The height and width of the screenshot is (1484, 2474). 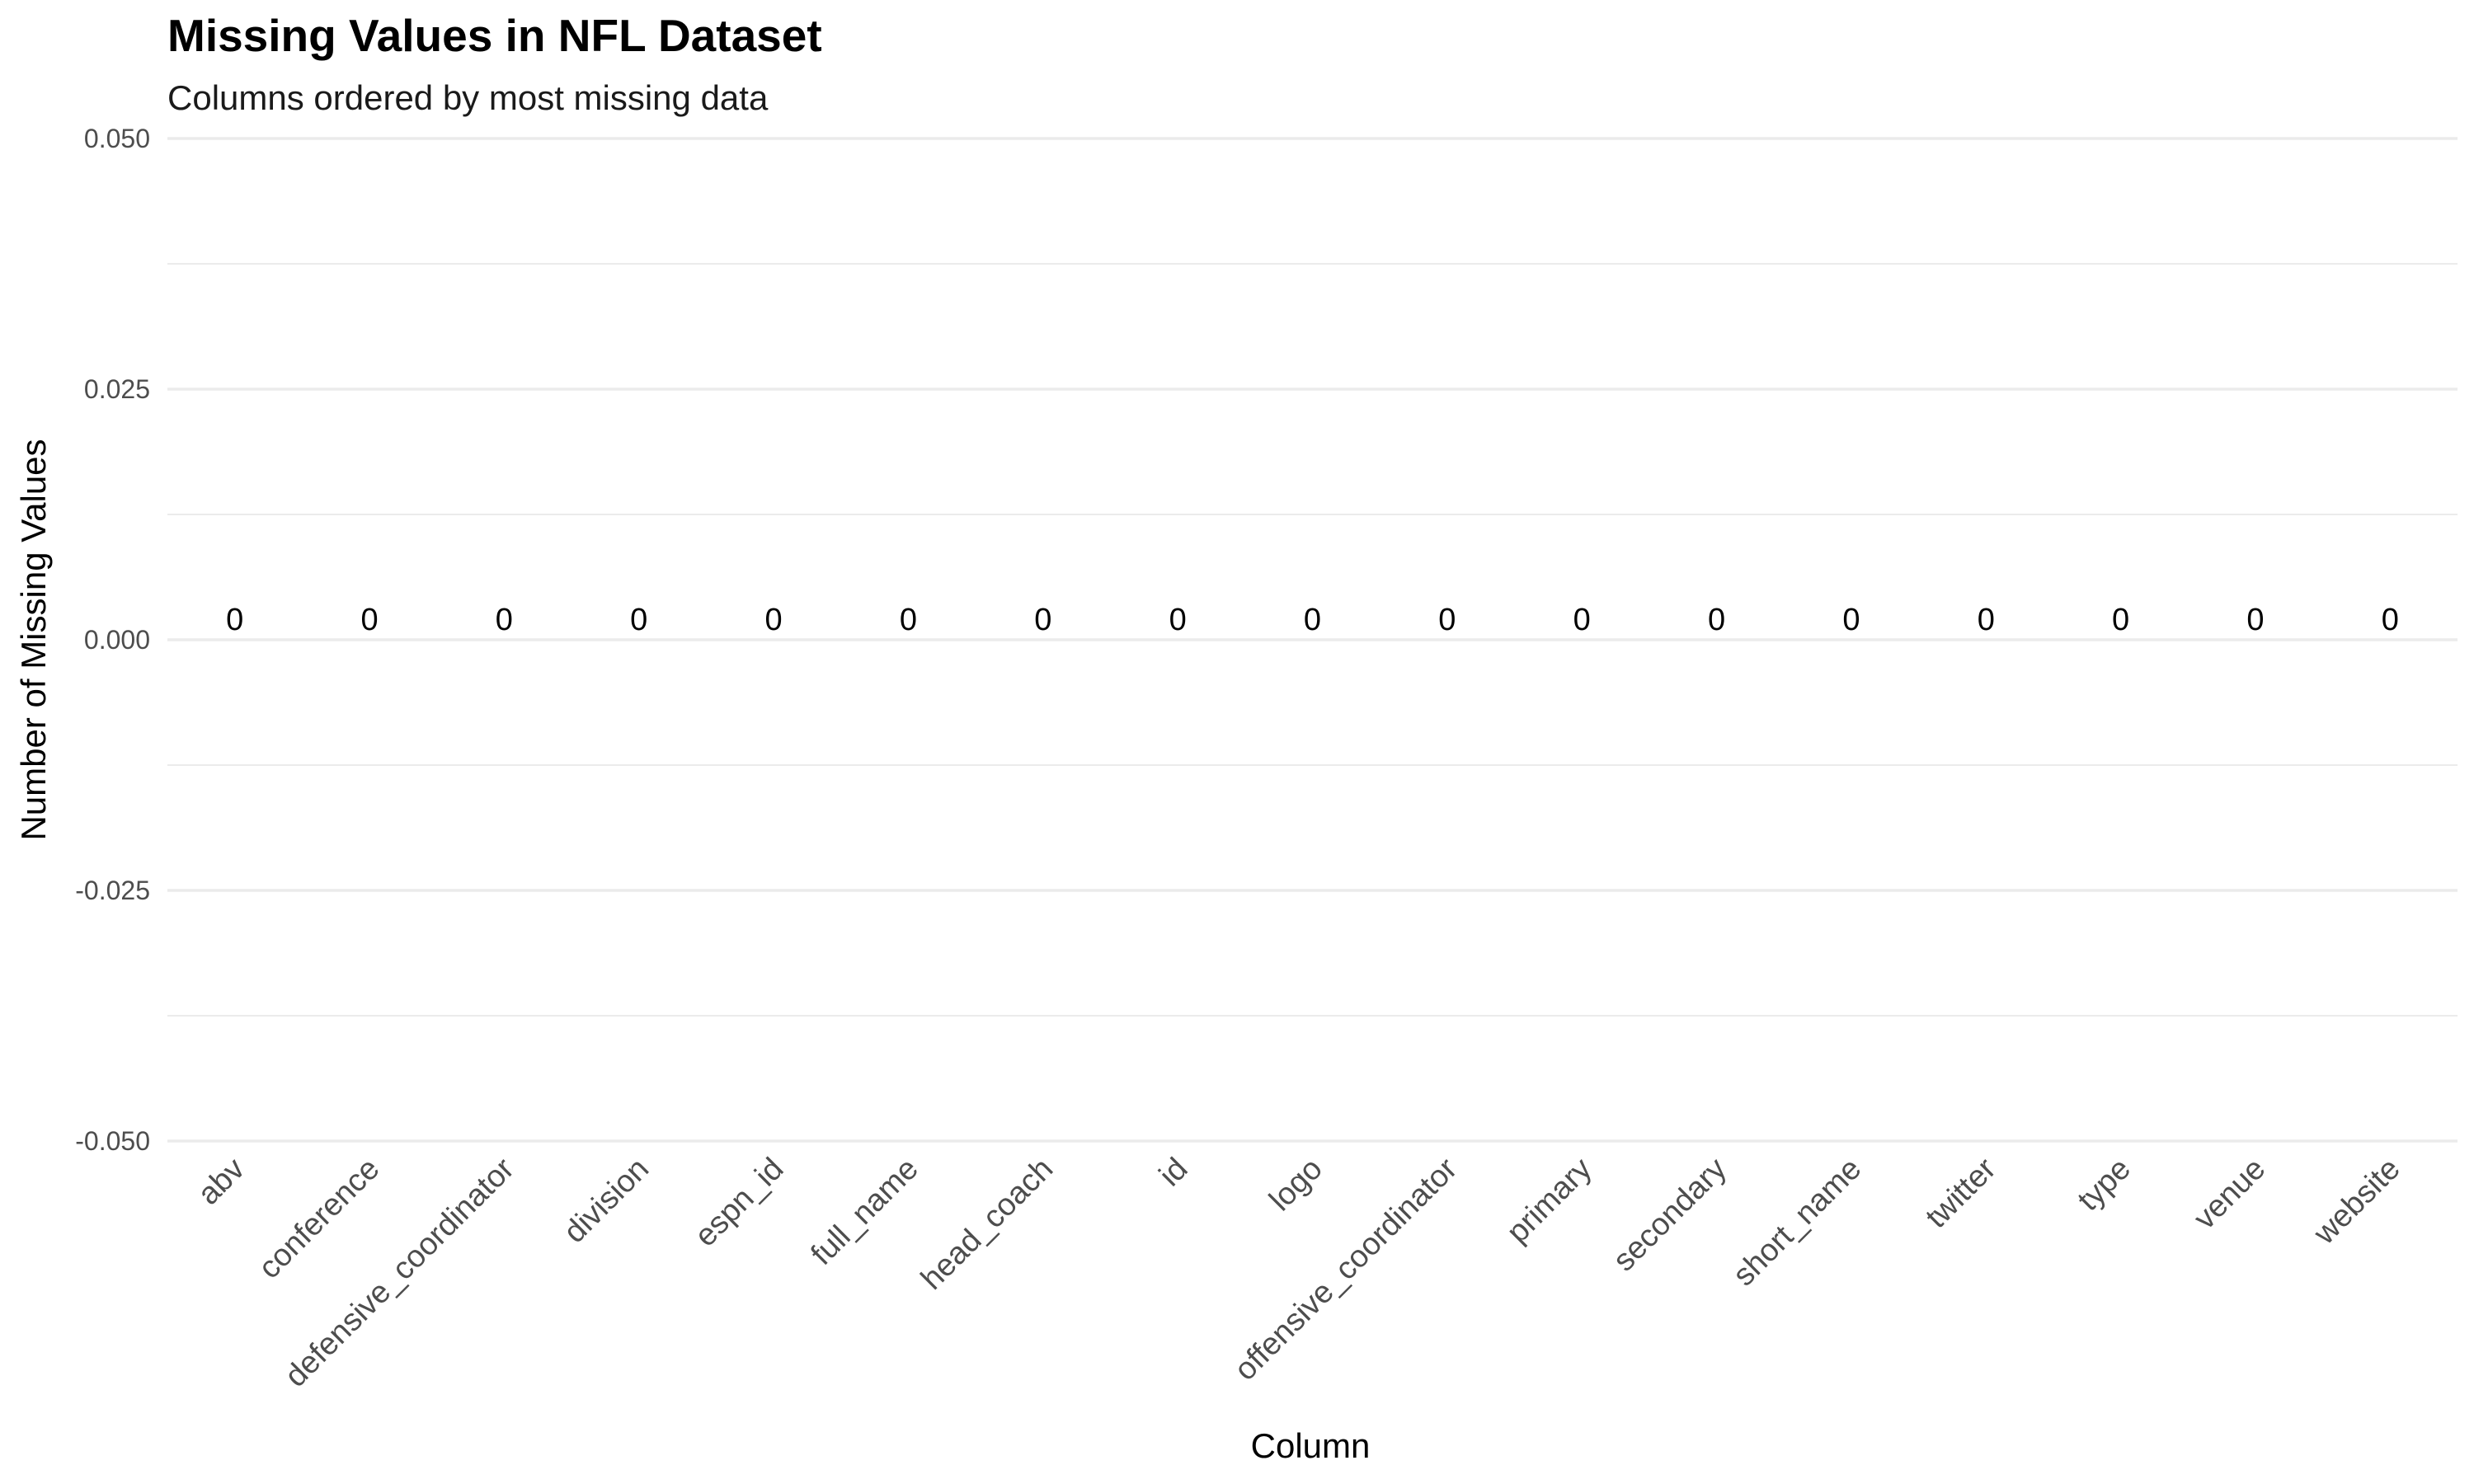 I want to click on data-labels: 0 0 0 0 0 0 0 0 0 0 0 0 0 0 0 0 0, so click(x=1312, y=620).